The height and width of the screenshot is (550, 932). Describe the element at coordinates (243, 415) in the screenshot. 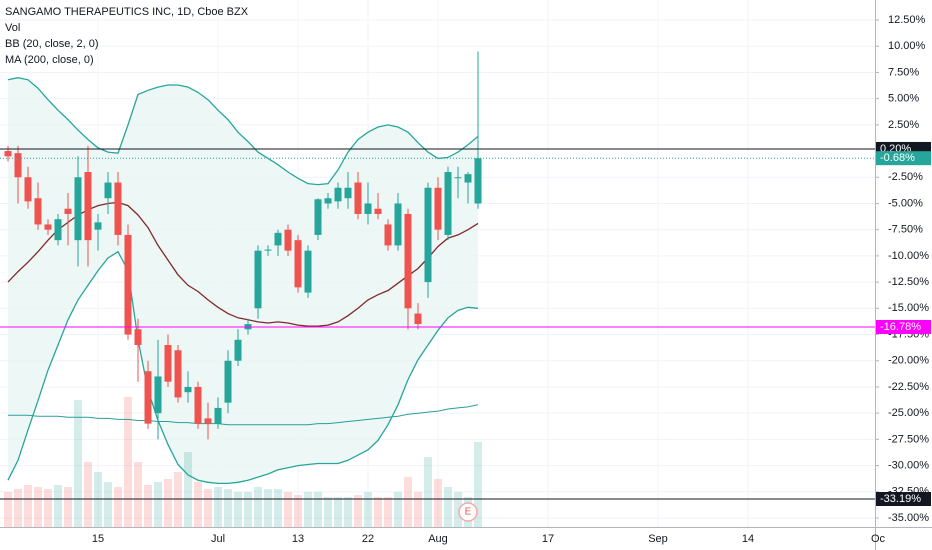

I see `ma-line` at that location.